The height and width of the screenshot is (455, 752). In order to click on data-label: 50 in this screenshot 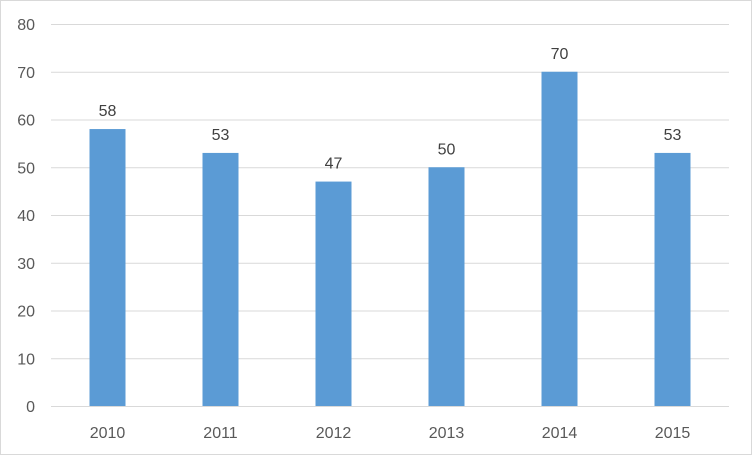, I will do `click(447, 149)`.